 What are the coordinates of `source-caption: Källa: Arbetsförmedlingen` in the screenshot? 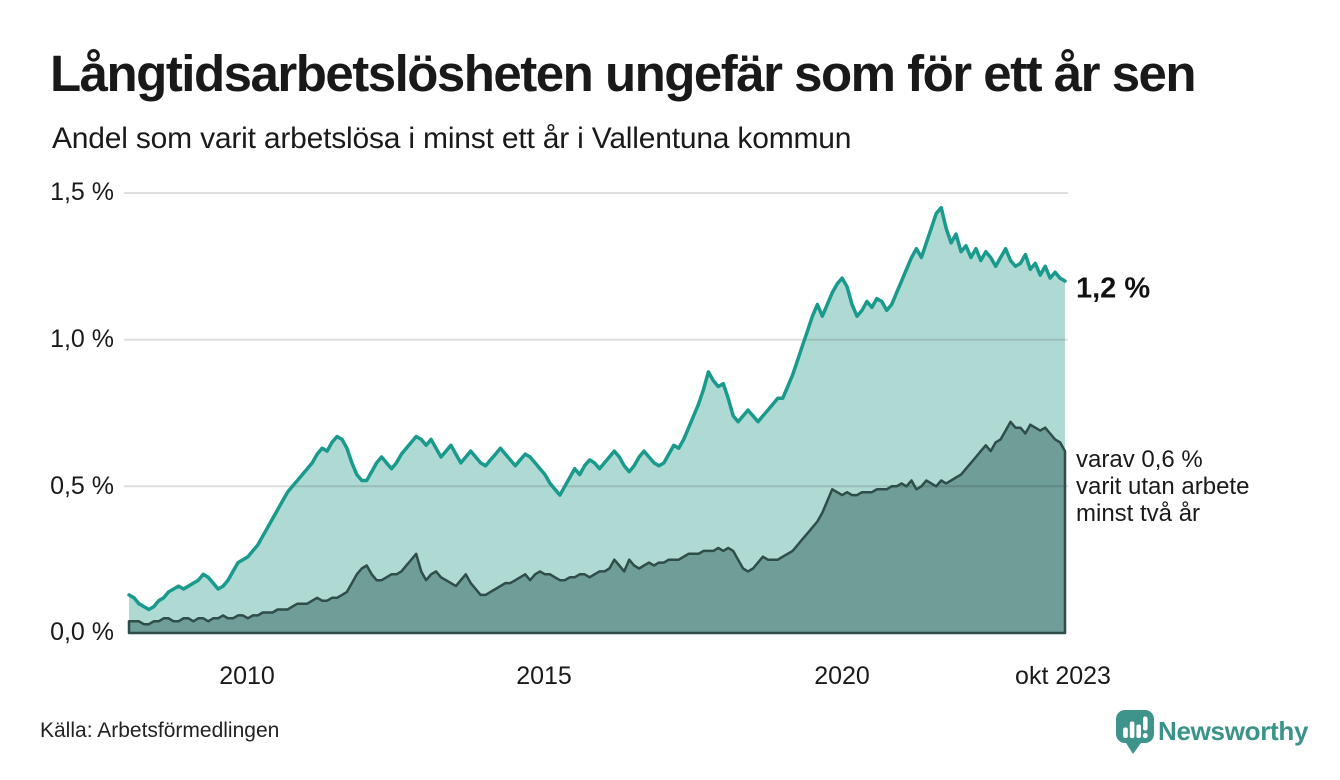 It's located at (160, 730).